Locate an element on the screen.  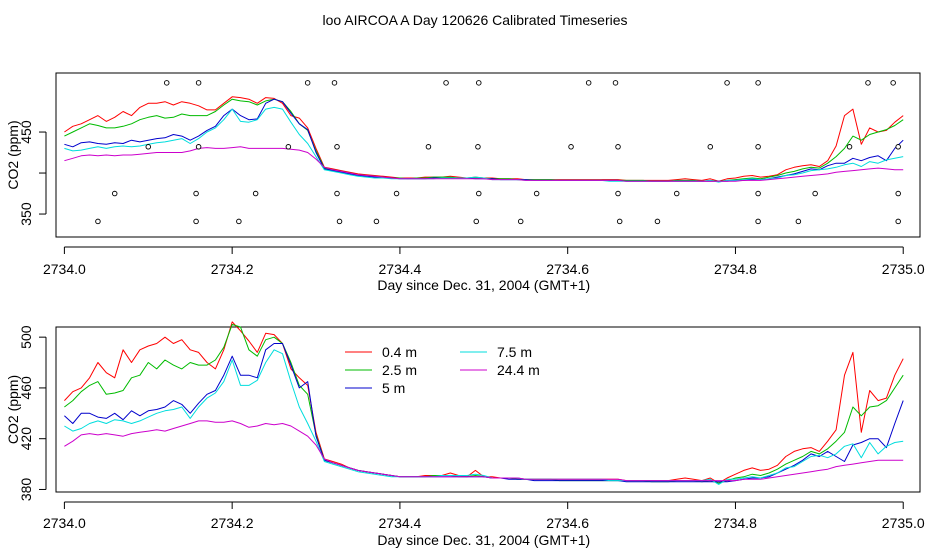
panel1-y-tick-label: 380 is located at coordinates (26, 490).